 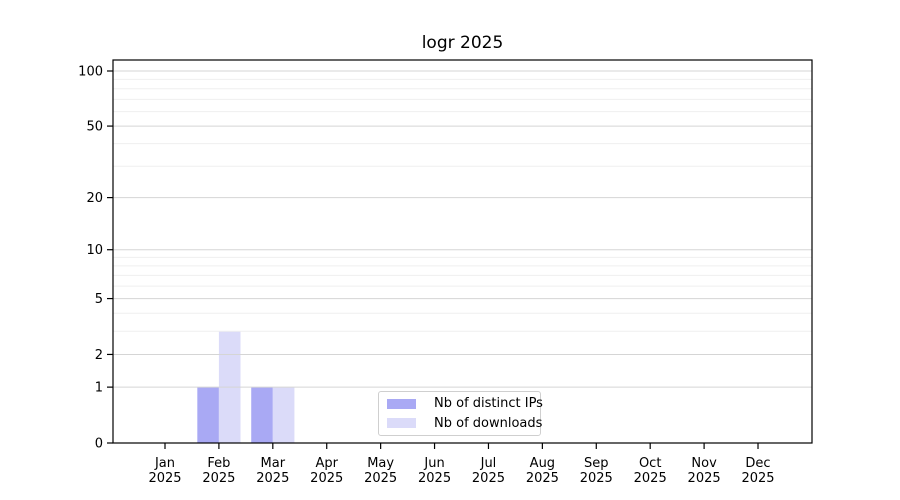 What do you see at coordinates (164, 463) in the screenshot?
I see `x-tick-label-month-jan: Jan` at bounding box center [164, 463].